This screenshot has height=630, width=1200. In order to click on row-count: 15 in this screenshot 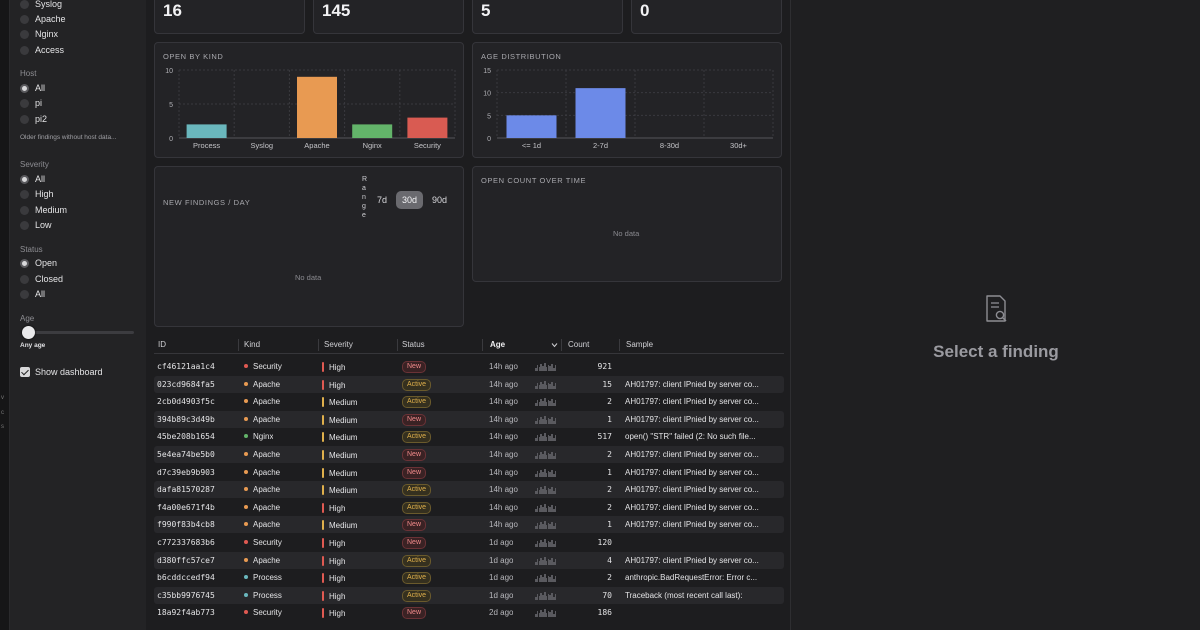, I will do `click(607, 384)`.